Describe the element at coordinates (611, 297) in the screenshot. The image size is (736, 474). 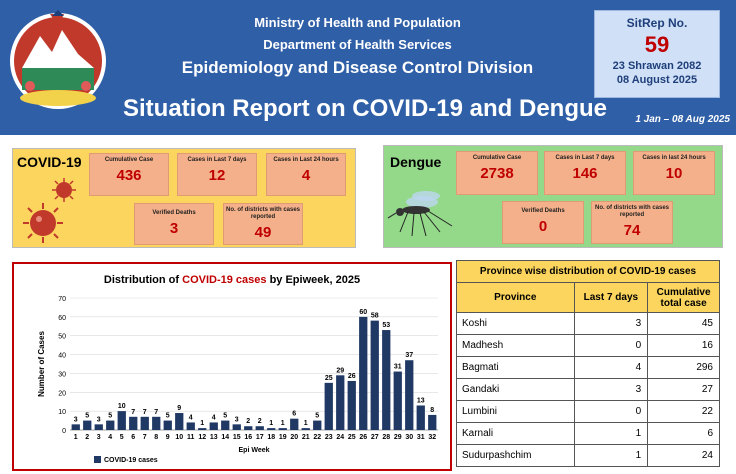
I see `table-header-last7: Last 7 days` at that location.